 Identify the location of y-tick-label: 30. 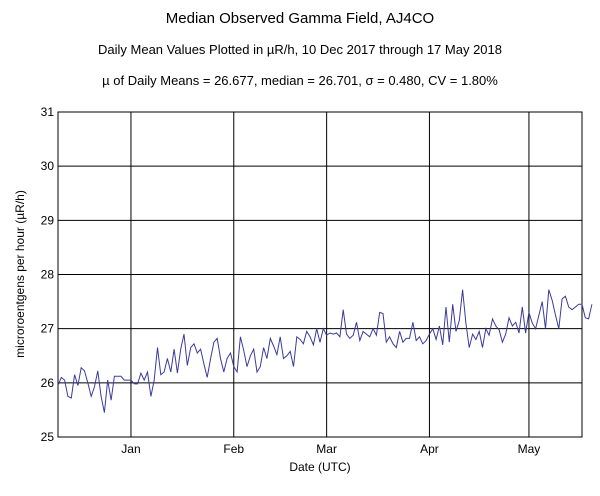
(48, 166).